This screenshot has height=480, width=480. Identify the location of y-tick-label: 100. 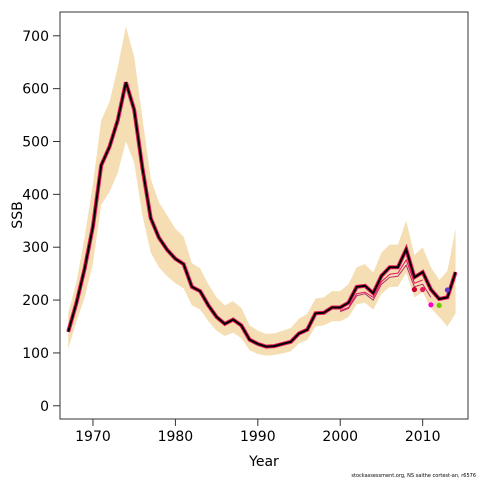
(35, 354).